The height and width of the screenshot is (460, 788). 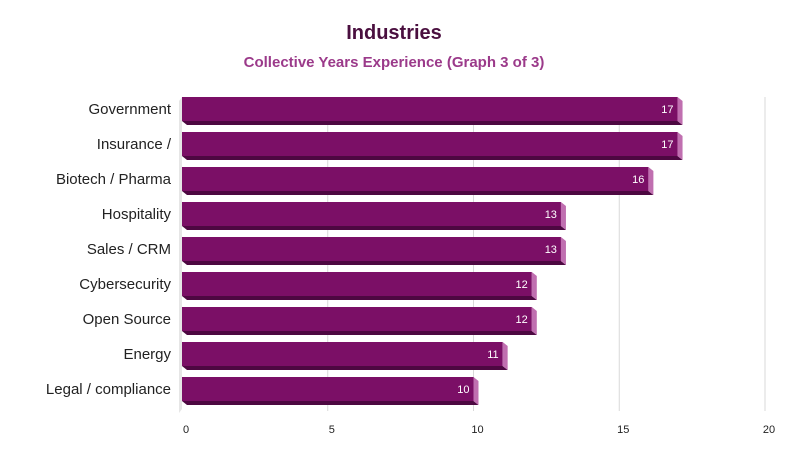 What do you see at coordinates (394, 33) in the screenshot?
I see `chart-title: Industries` at bounding box center [394, 33].